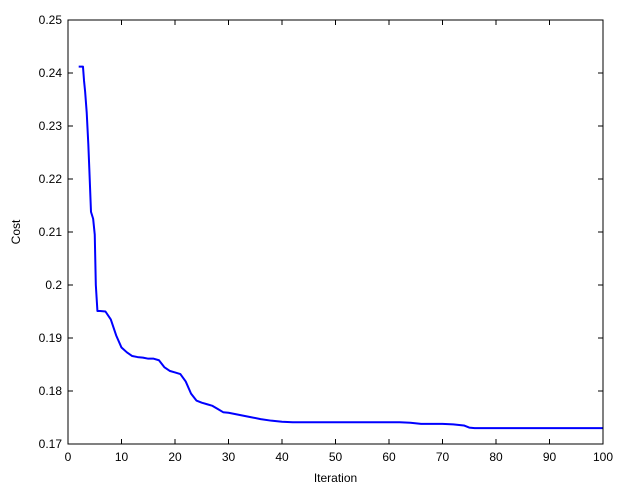 The width and height of the screenshot is (617, 486). I want to click on y-tick-label: 0.21, so click(51, 232).